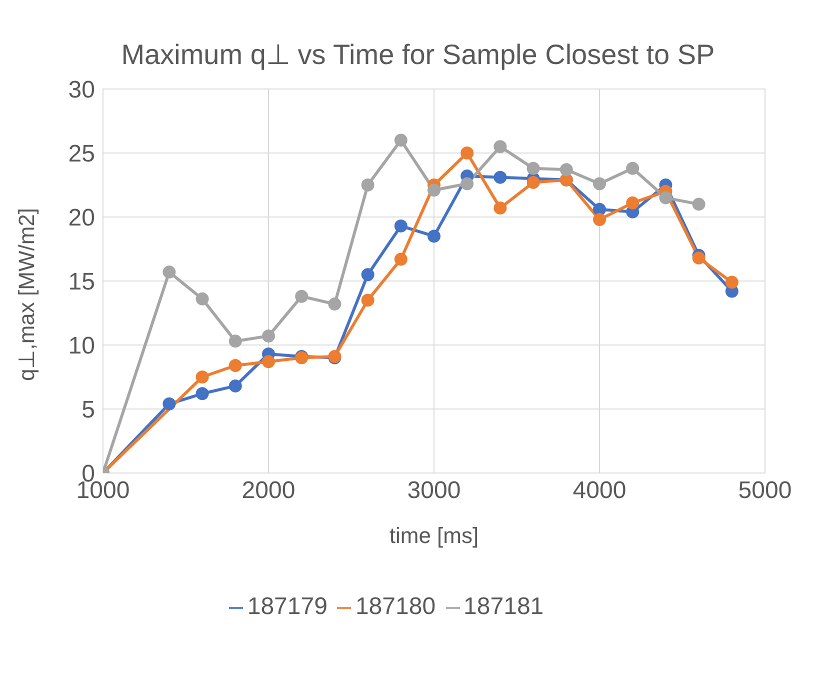 The image size is (813, 677). What do you see at coordinates (81, 282) in the screenshot?
I see `y-tick-label: 15` at bounding box center [81, 282].